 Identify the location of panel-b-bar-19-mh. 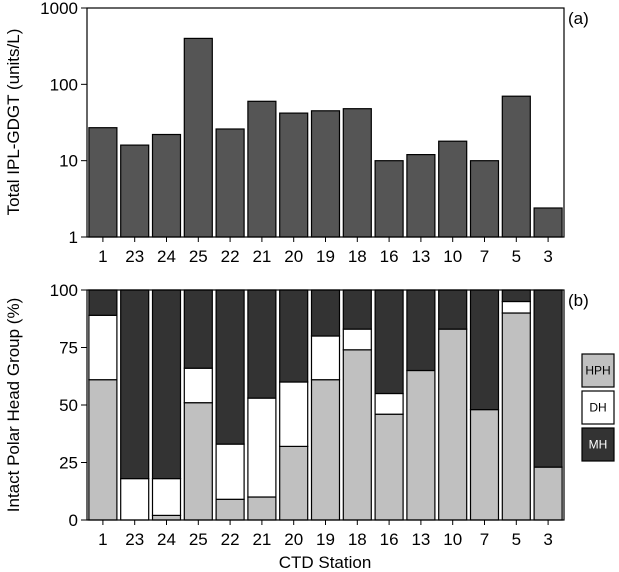
(325, 313).